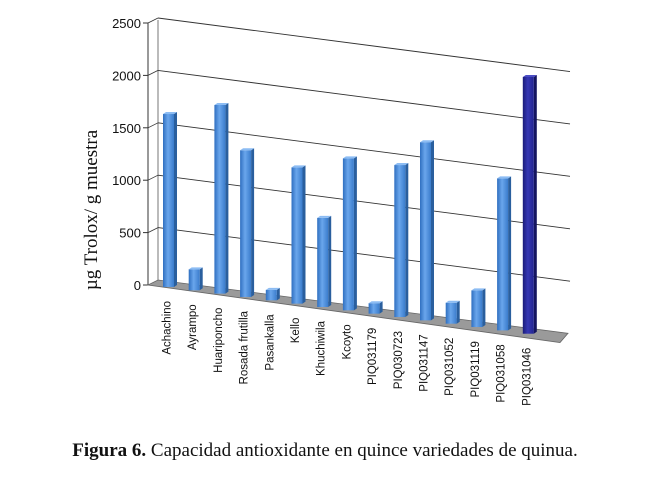 This screenshot has width=650, height=491. Describe the element at coordinates (502, 373) in the screenshot. I see `category-label: PIQ031058` at that location.